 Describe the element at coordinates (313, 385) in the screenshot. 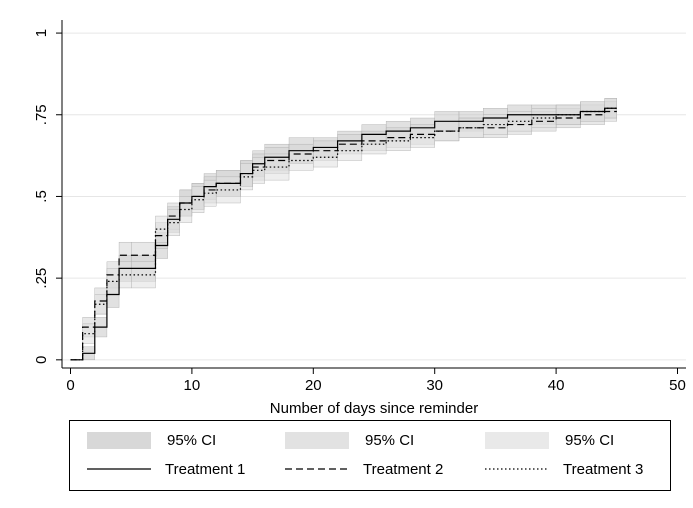

I see `x-tick-label: 20` at that location.